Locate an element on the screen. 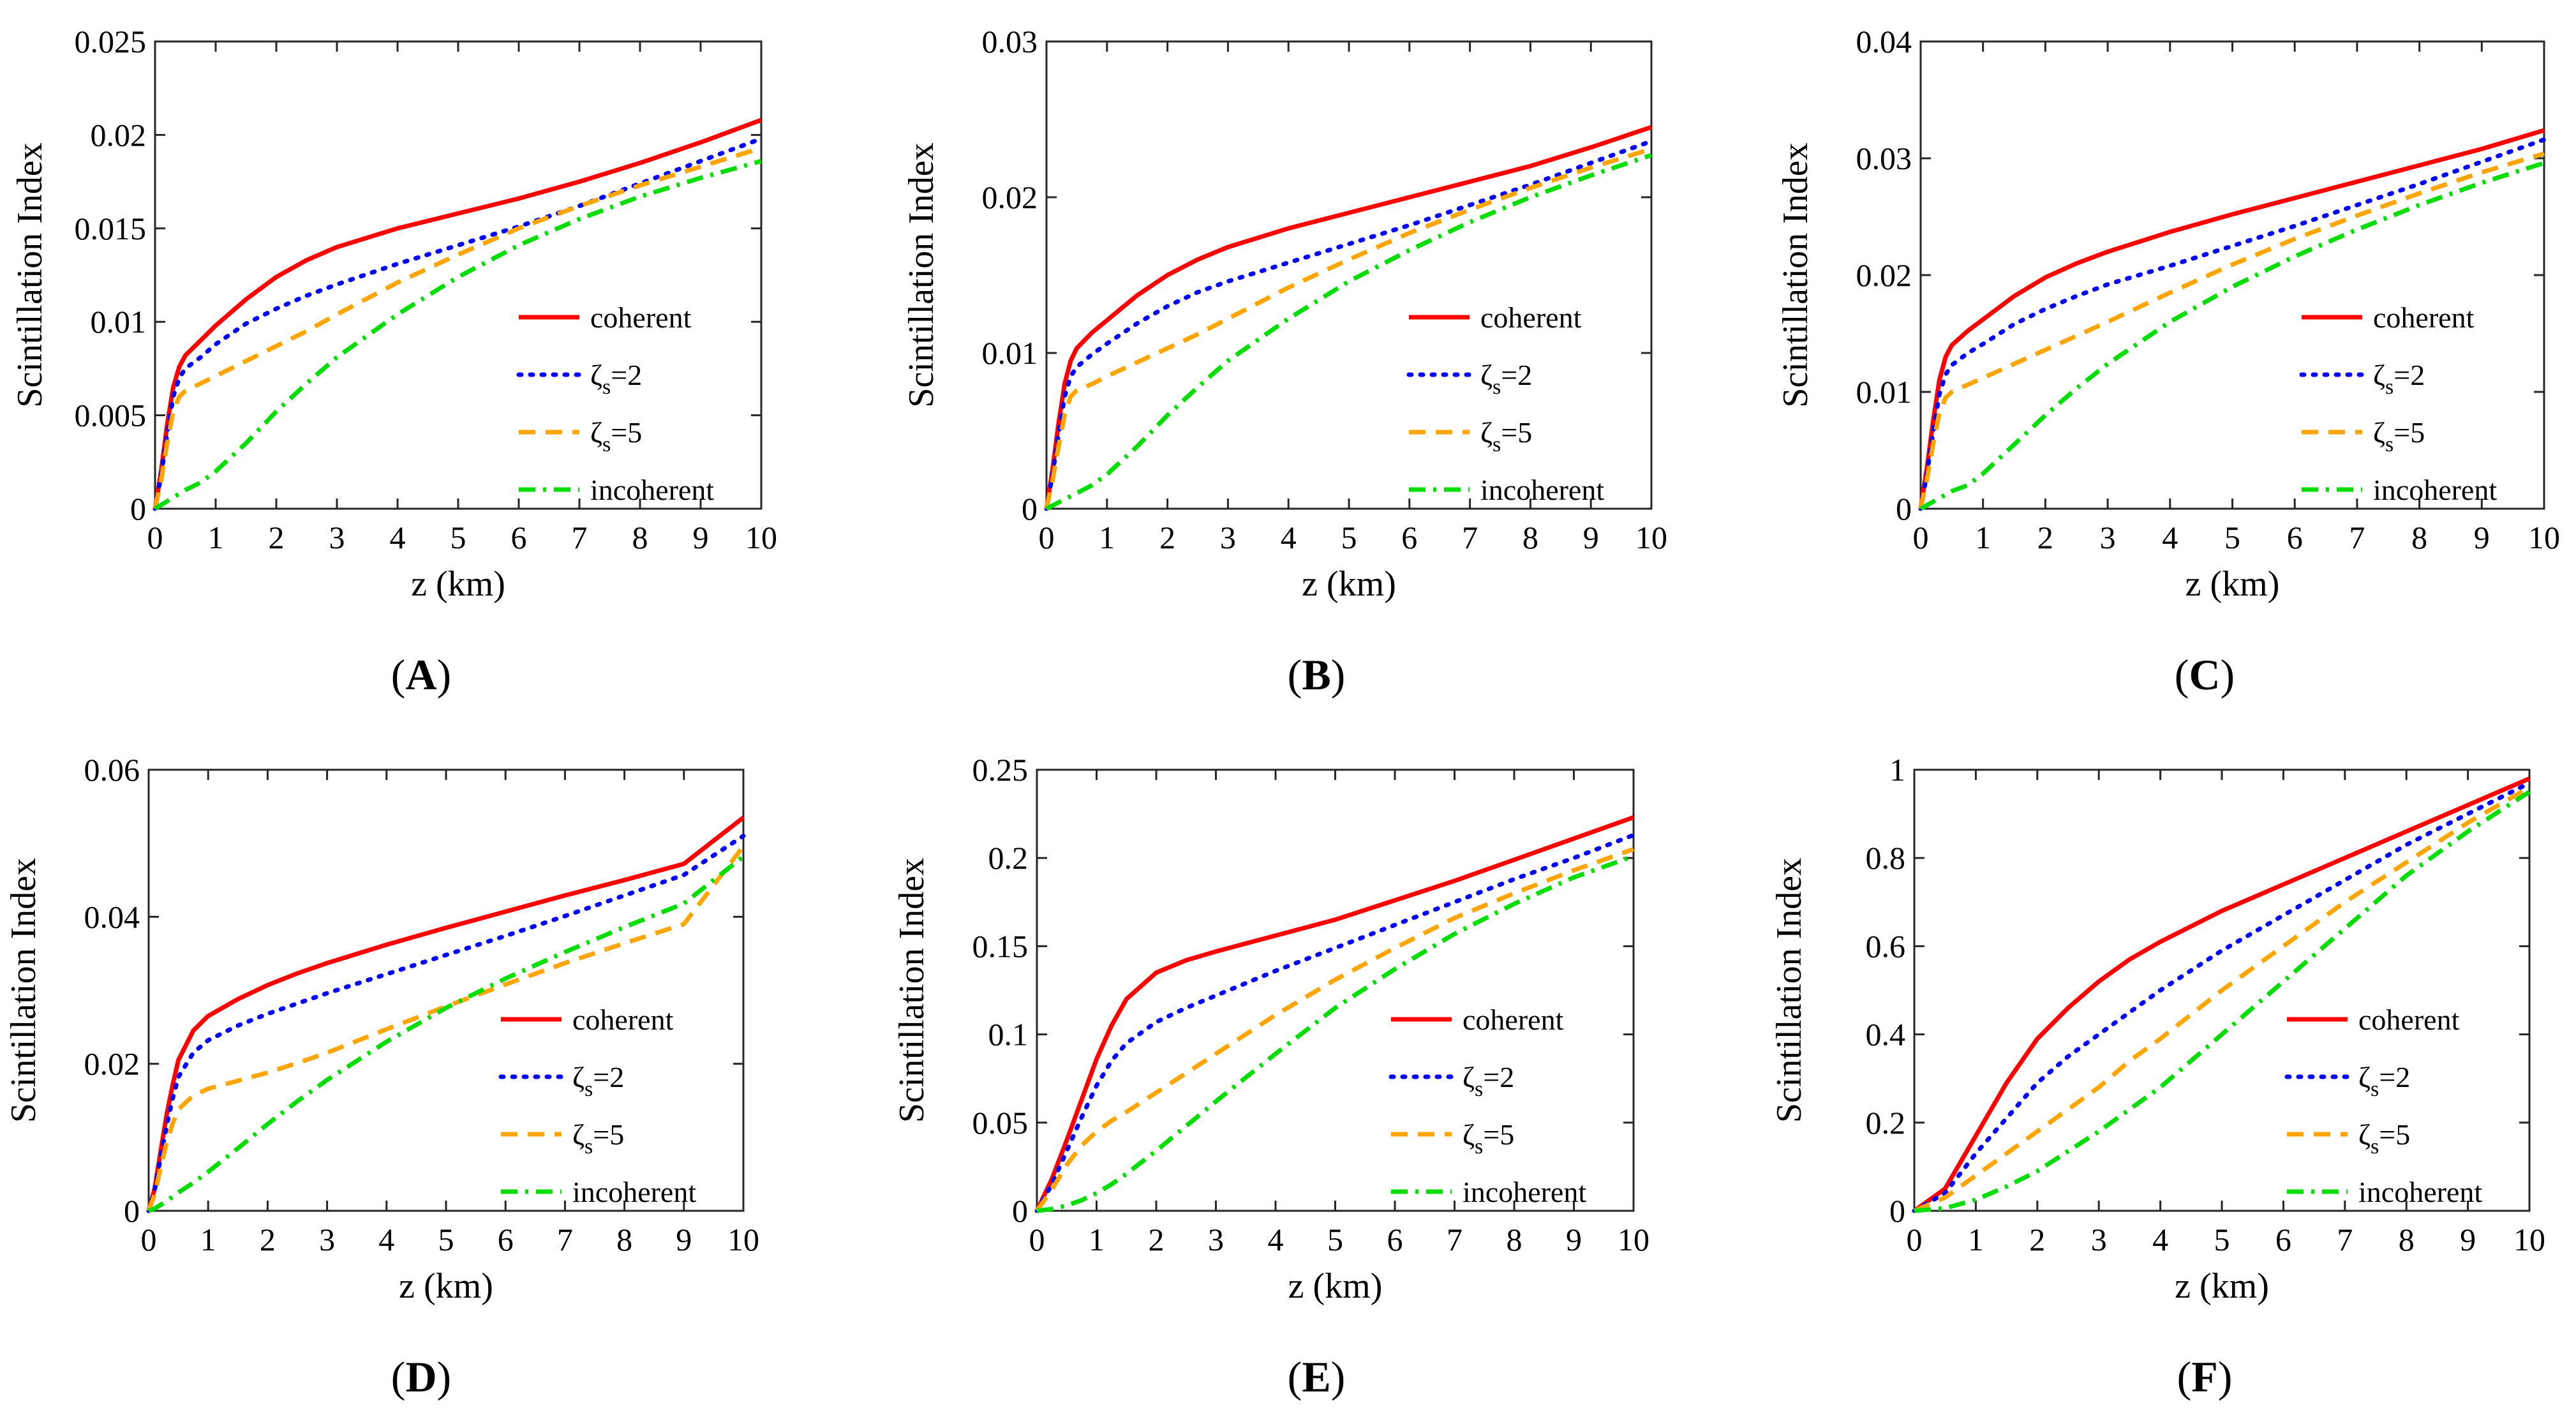 This screenshot has width=2576, height=1424. y-tick-label: 0.015 is located at coordinates (111, 228).